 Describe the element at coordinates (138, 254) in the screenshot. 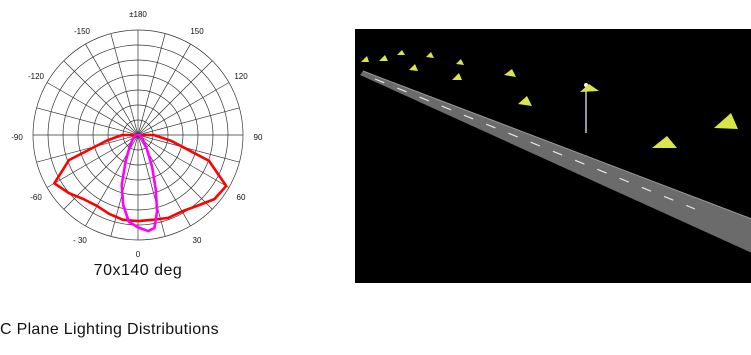

I see `angle-label-0: 0` at that location.